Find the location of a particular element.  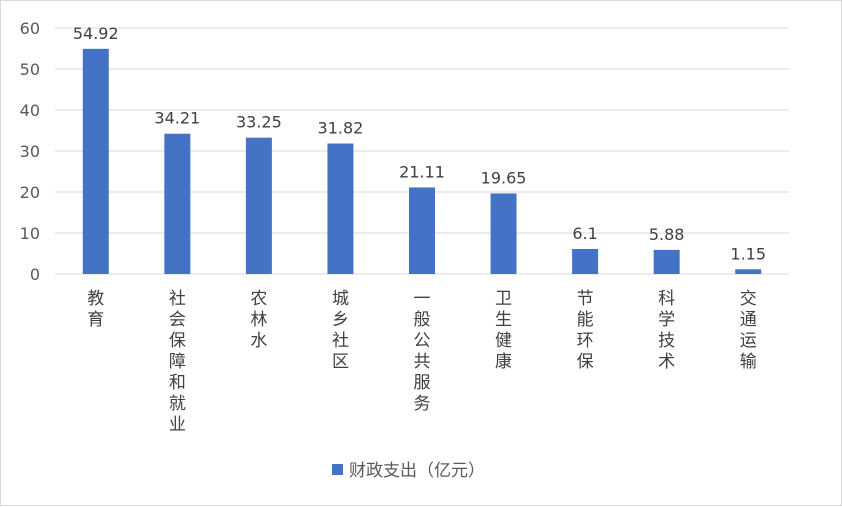

legend: 财政支出（亿元） is located at coordinates (408, 471).